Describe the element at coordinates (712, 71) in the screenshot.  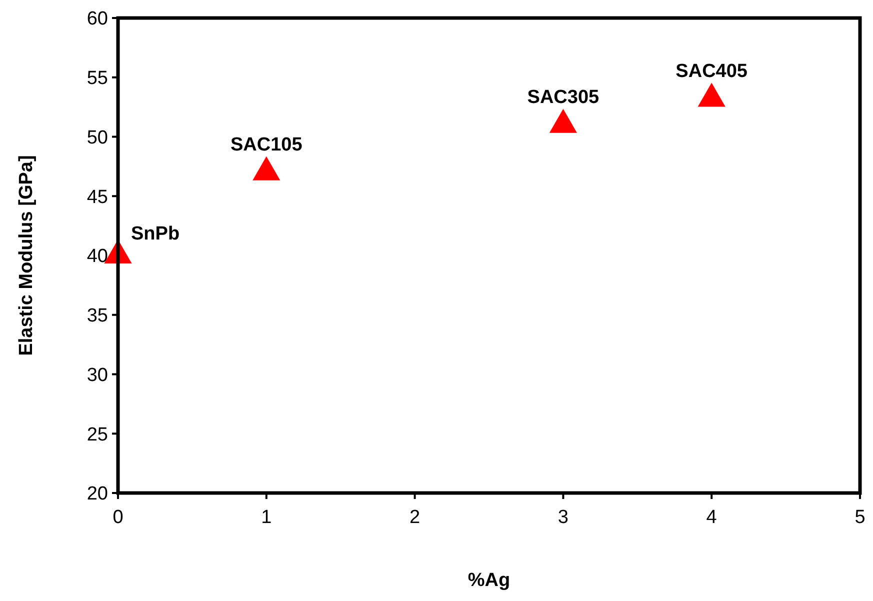
I see `annotation: SAC405` at that location.